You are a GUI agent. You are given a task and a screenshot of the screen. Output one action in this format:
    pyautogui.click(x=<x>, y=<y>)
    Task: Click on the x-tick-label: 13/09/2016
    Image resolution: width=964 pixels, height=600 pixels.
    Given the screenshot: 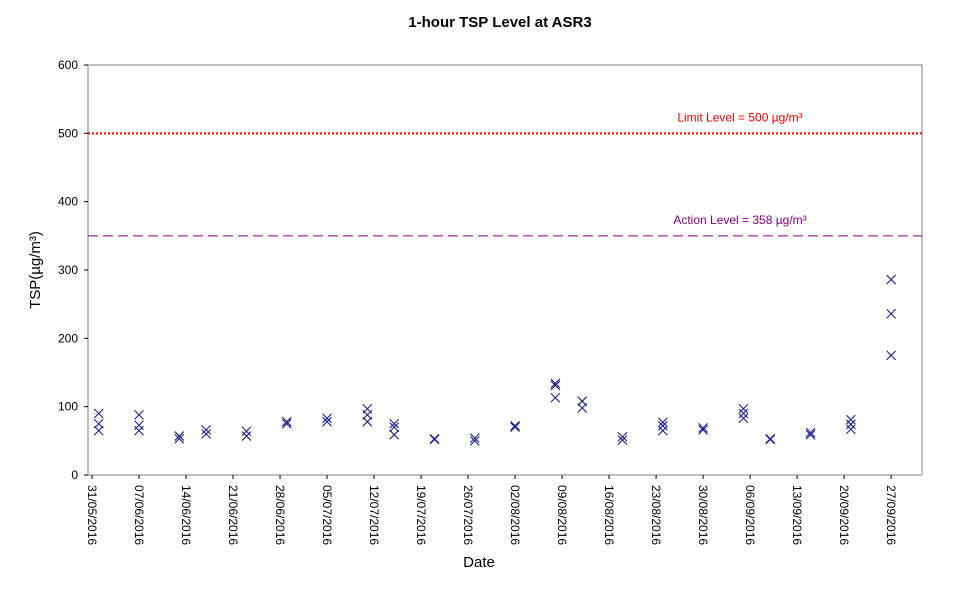 What is the action you would take?
    pyautogui.click(x=797, y=515)
    